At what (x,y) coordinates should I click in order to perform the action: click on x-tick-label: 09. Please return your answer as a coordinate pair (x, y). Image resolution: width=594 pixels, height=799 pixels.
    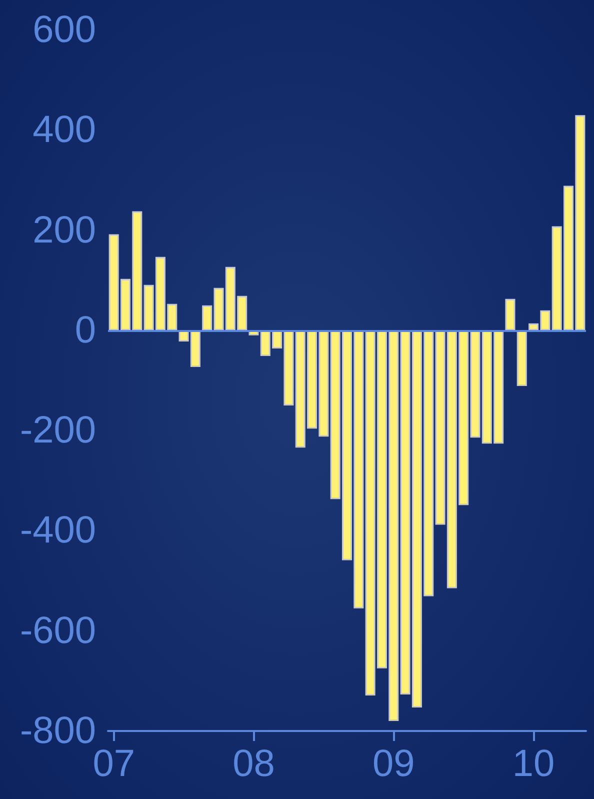
    Looking at the image, I should click on (393, 764).